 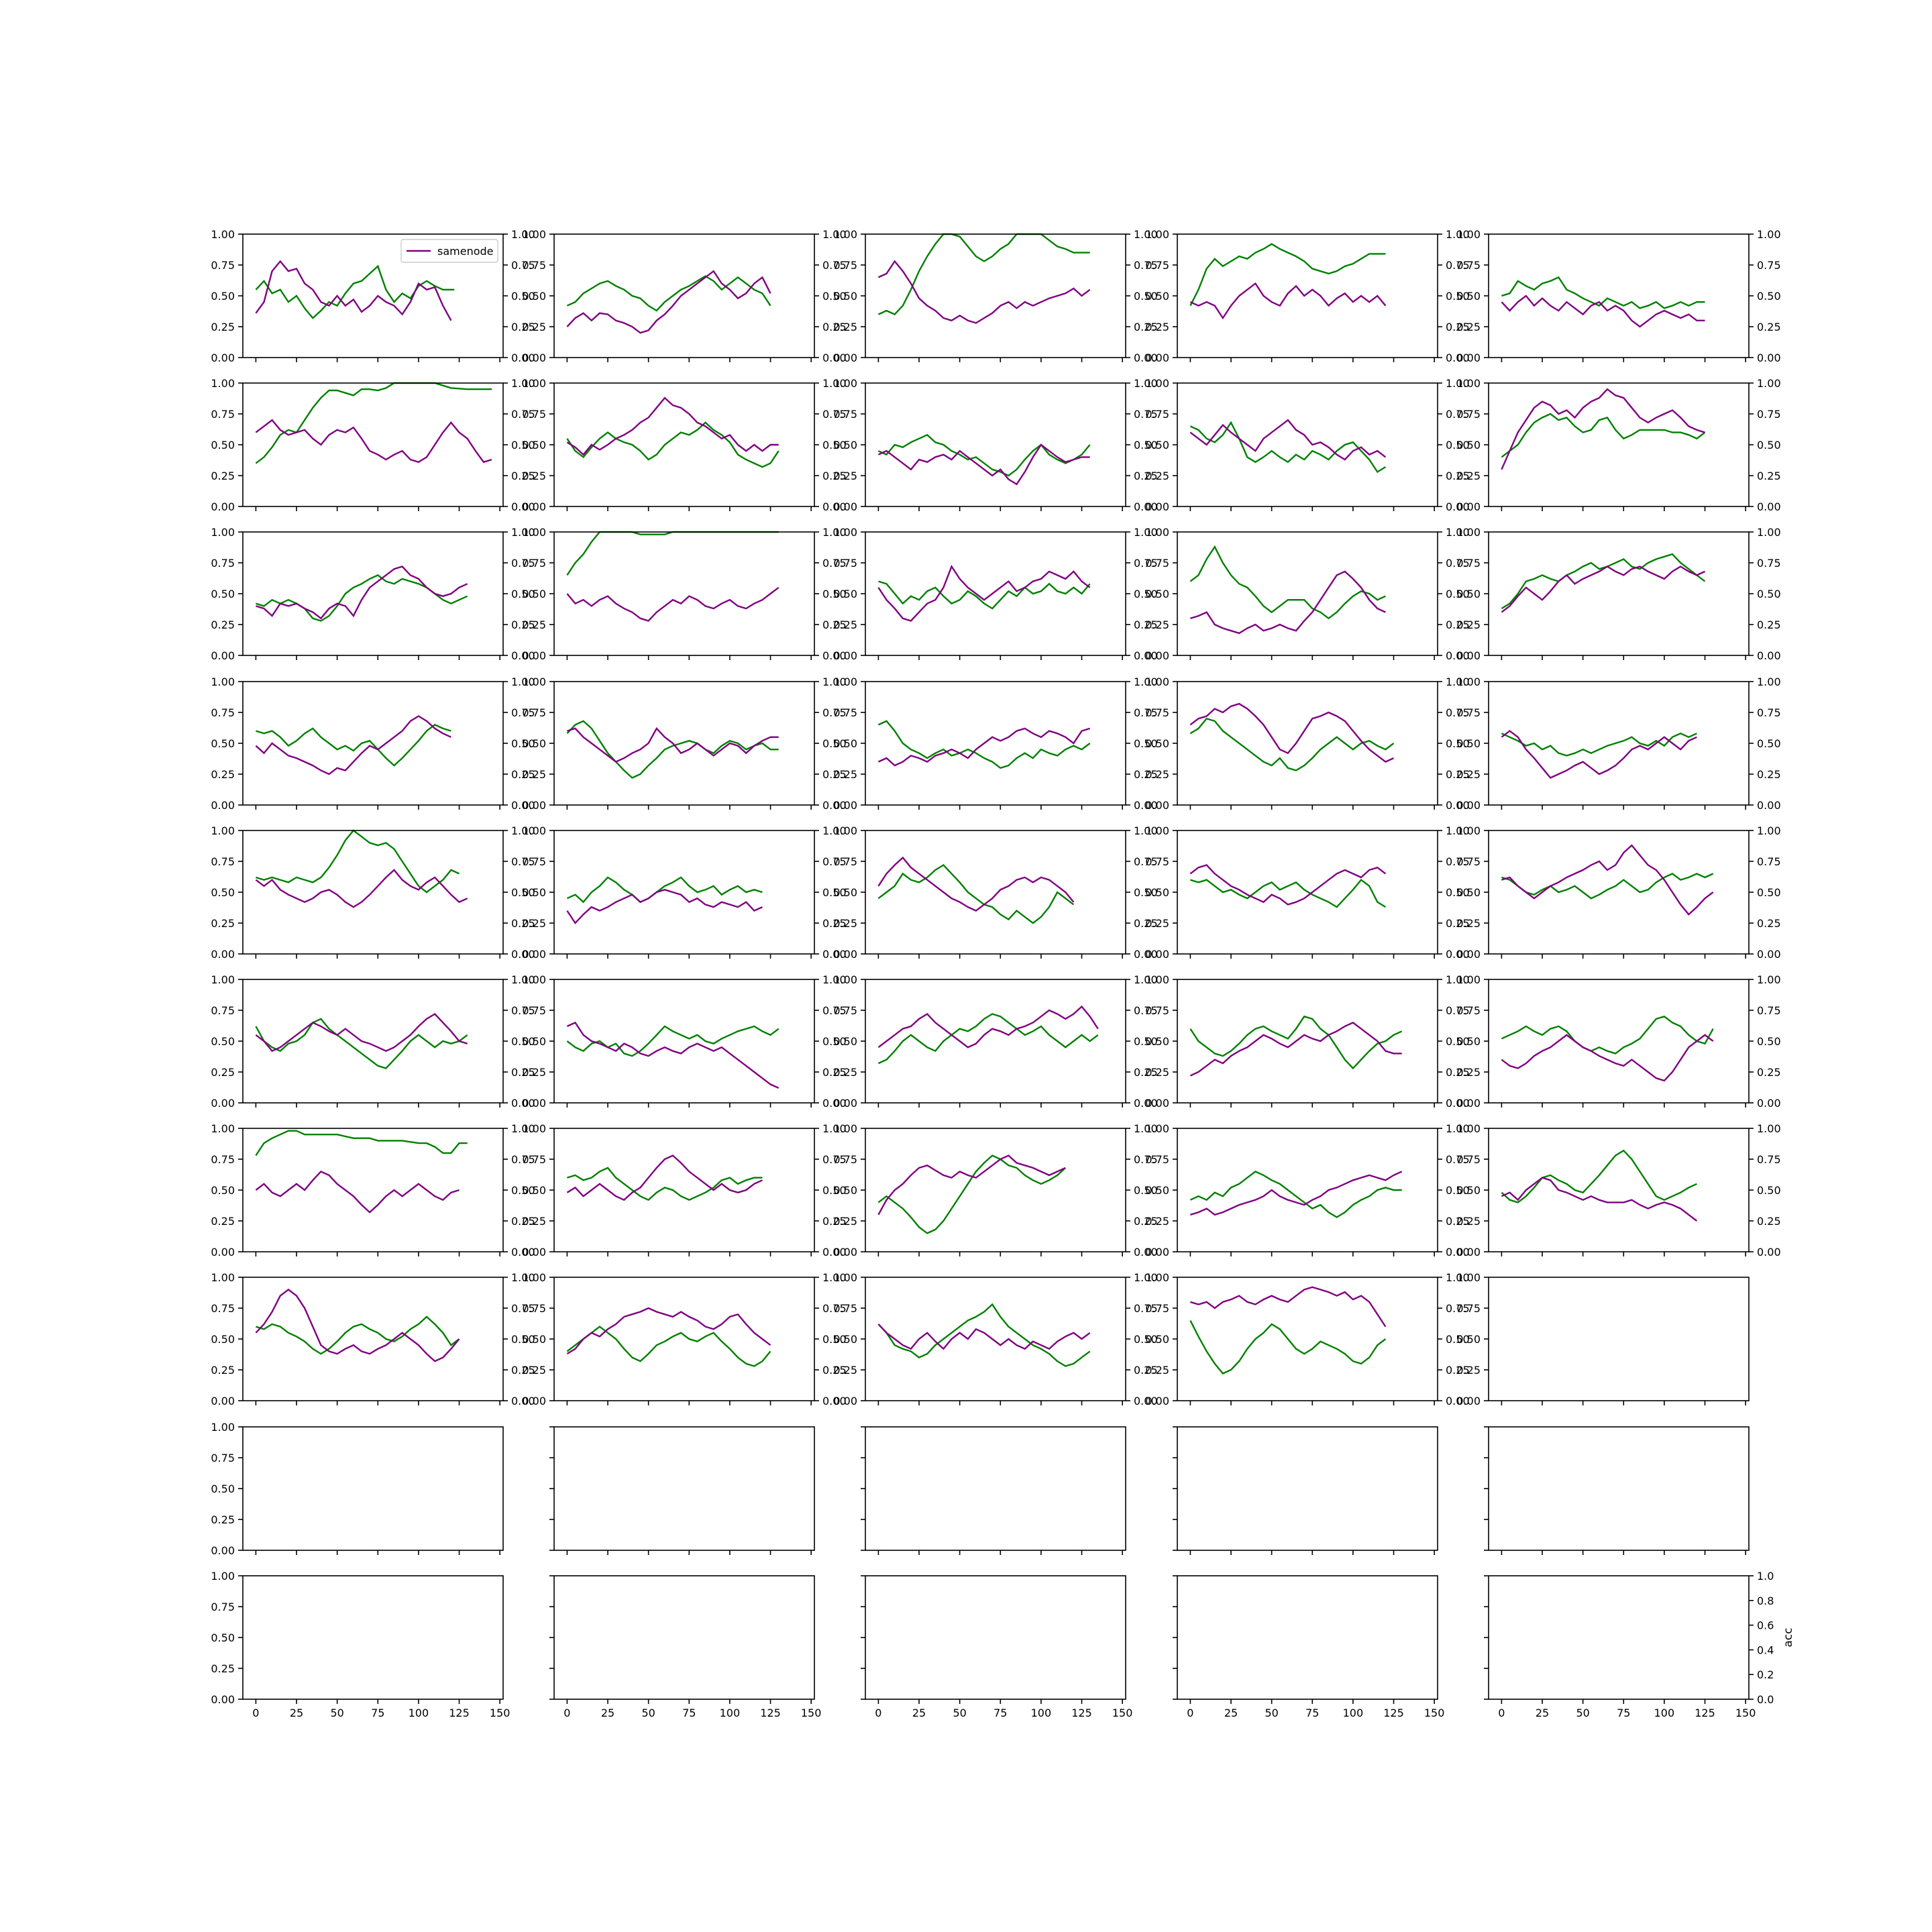 I want to click on subplot-24: 0.00 0.25 0.50 0.75 1.00 0.00 0.25 0.50 0.75 1.00, so click(x=1307, y=892).